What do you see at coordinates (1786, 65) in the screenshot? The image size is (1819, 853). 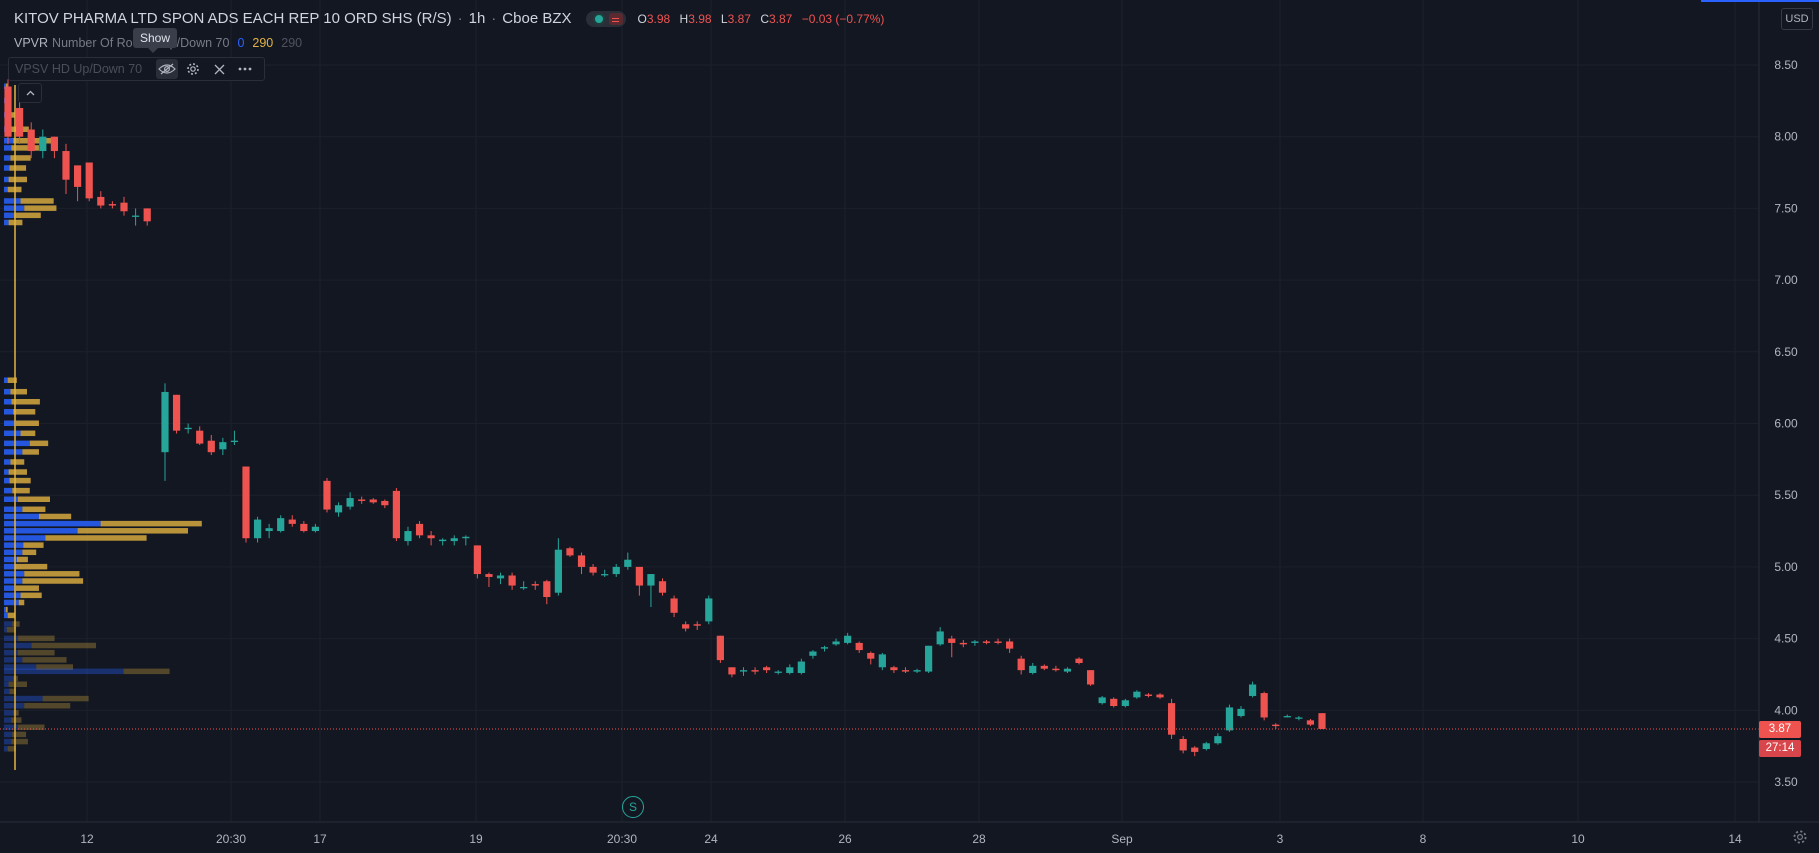 I see `price-tick-label: 8.50` at bounding box center [1786, 65].